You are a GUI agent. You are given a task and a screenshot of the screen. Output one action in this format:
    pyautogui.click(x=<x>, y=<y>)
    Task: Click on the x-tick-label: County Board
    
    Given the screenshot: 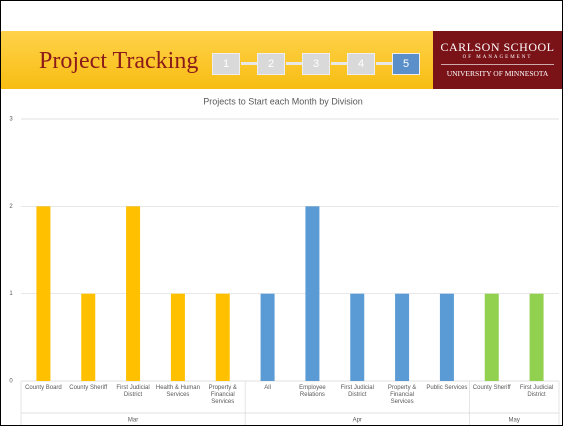 What is the action you would take?
    pyautogui.click(x=43, y=388)
    